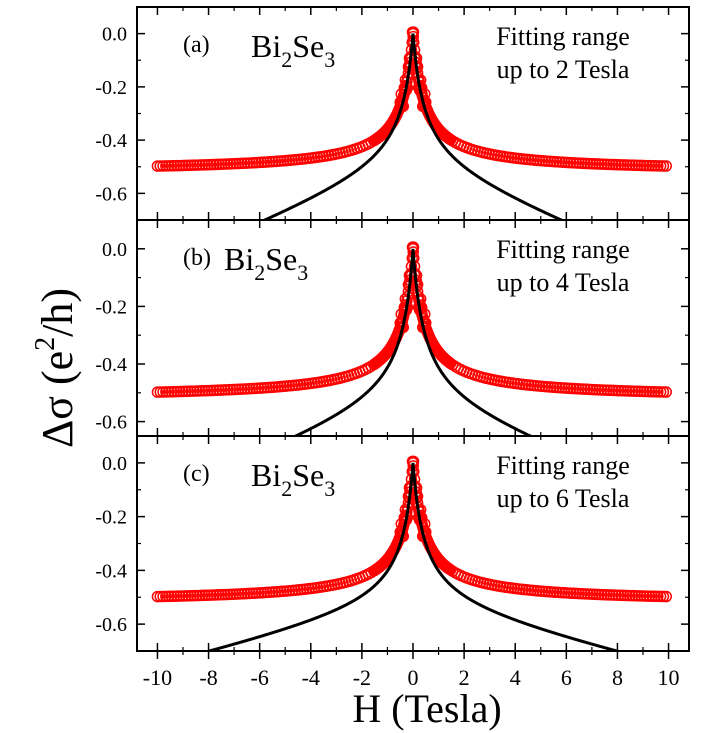 This screenshot has width=707, height=733. What do you see at coordinates (196, 474) in the screenshot?
I see `panel-label: (c)` at bounding box center [196, 474].